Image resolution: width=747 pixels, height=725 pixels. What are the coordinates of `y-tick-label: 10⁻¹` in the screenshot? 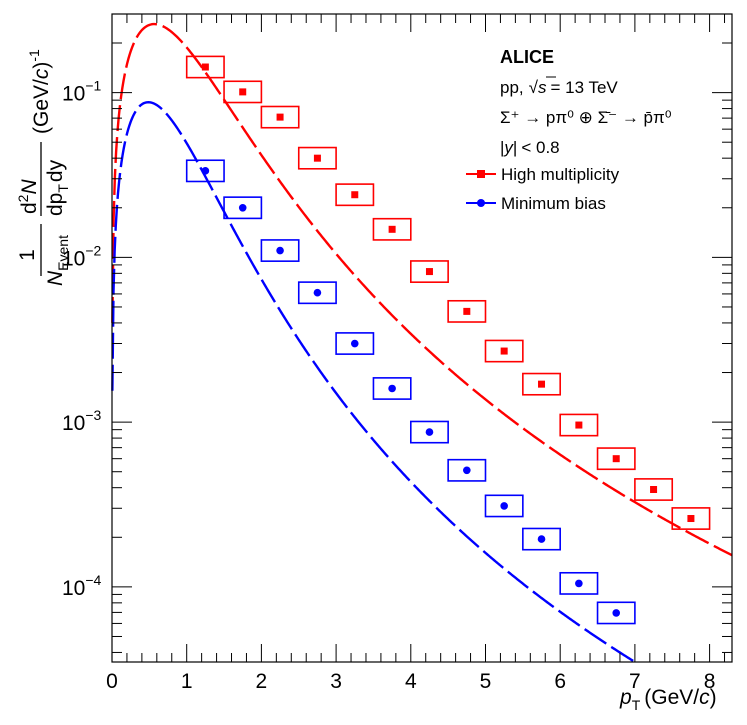 It's located at (82, 92).